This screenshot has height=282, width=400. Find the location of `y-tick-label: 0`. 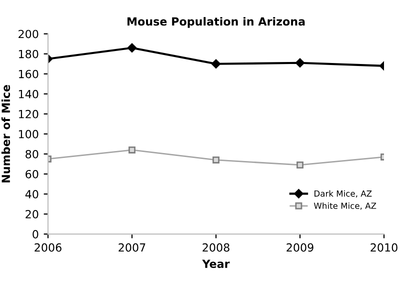

y-tick-label: 0 is located at coordinates (35, 234).